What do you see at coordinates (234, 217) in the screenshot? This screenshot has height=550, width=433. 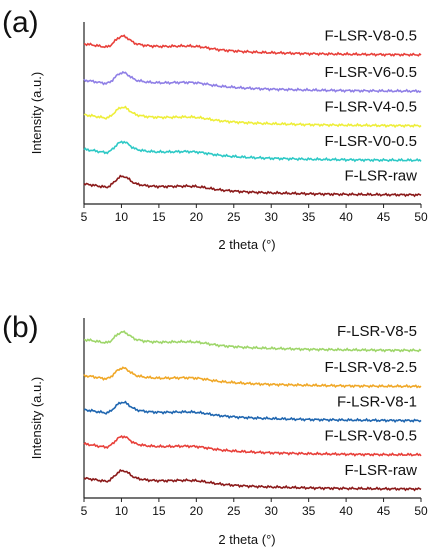 I see `panel-a-x-tick-label: 25` at bounding box center [234, 217].